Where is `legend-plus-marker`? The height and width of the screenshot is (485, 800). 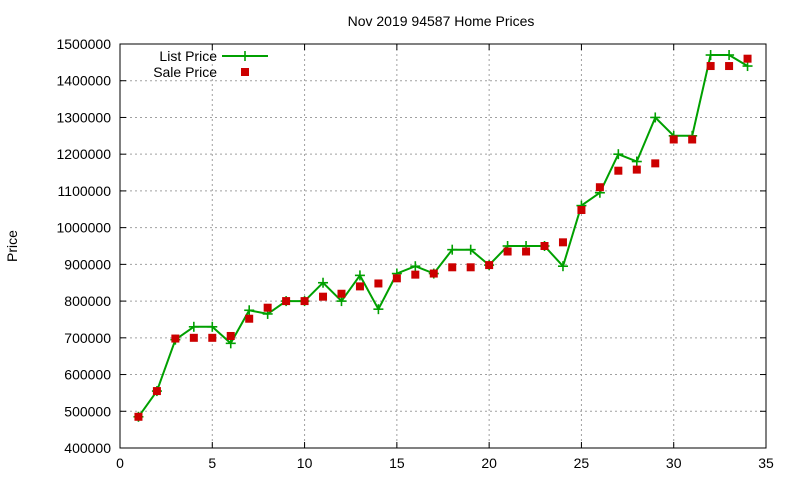 legend-plus-marker is located at coordinates (245, 56).